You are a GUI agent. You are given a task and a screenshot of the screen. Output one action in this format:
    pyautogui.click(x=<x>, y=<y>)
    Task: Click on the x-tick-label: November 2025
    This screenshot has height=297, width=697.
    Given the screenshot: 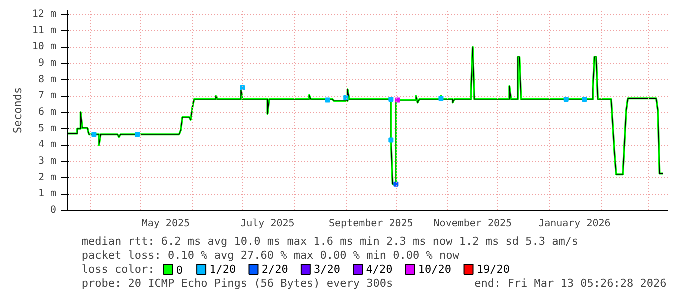 What is the action you would take?
    pyautogui.click(x=473, y=224)
    